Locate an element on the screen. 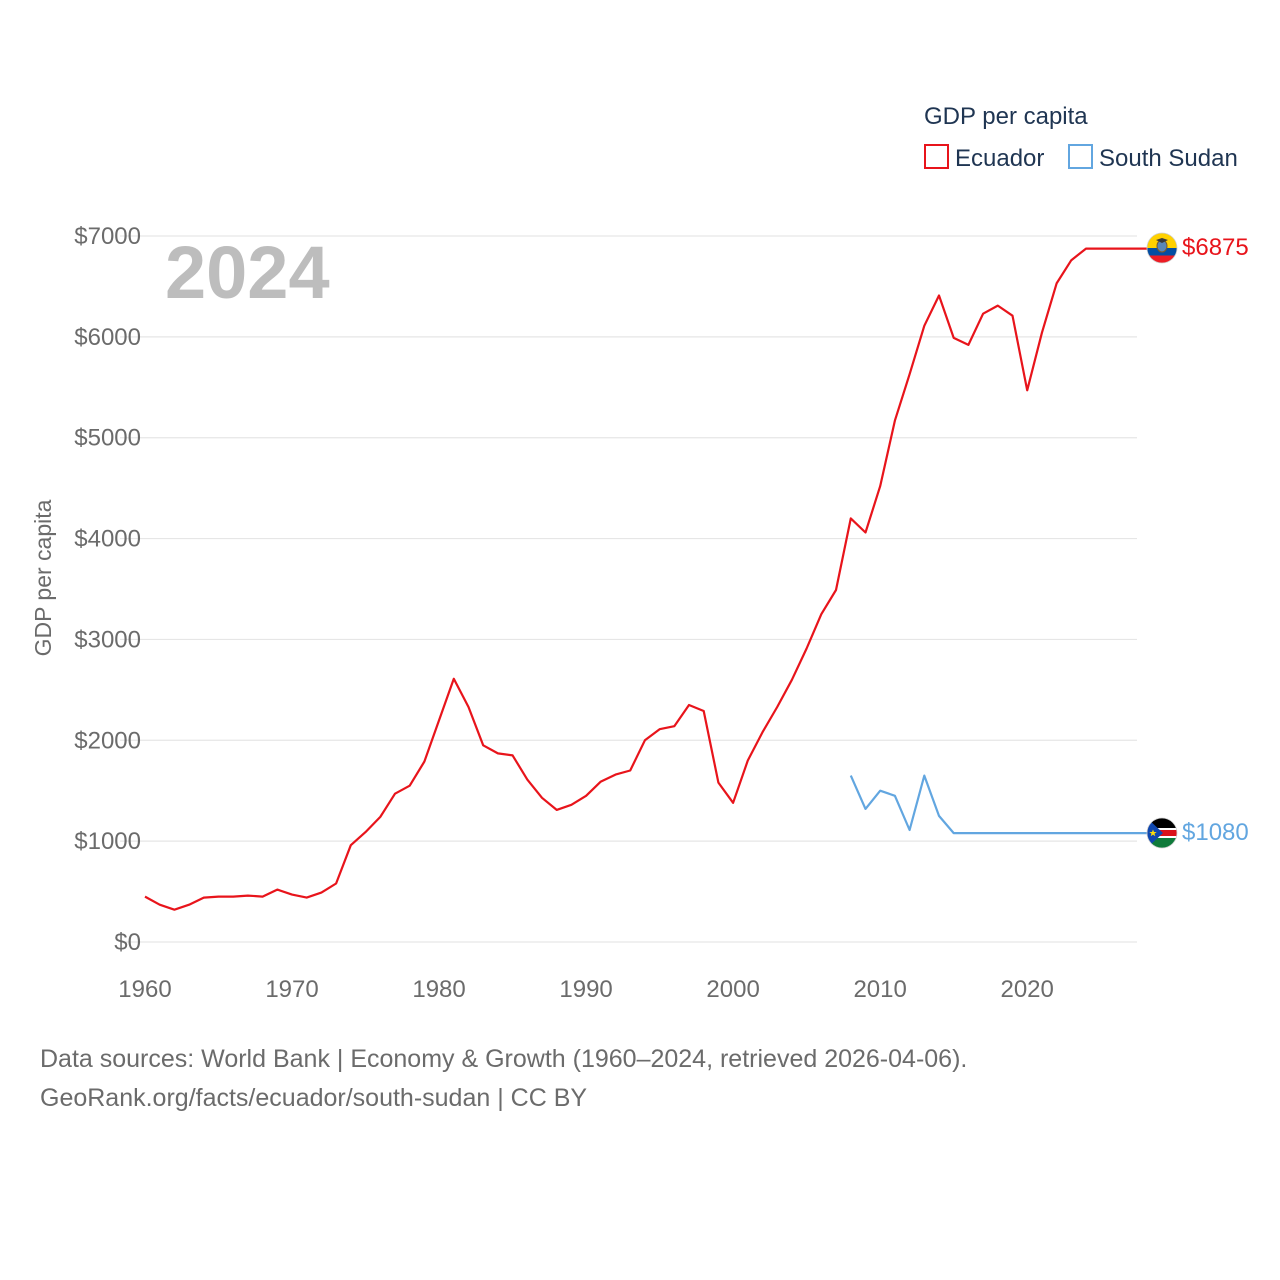 Image resolution: width=1280 pixels, height=1280 pixels. y-tick-label: $6000 is located at coordinates (107, 337).